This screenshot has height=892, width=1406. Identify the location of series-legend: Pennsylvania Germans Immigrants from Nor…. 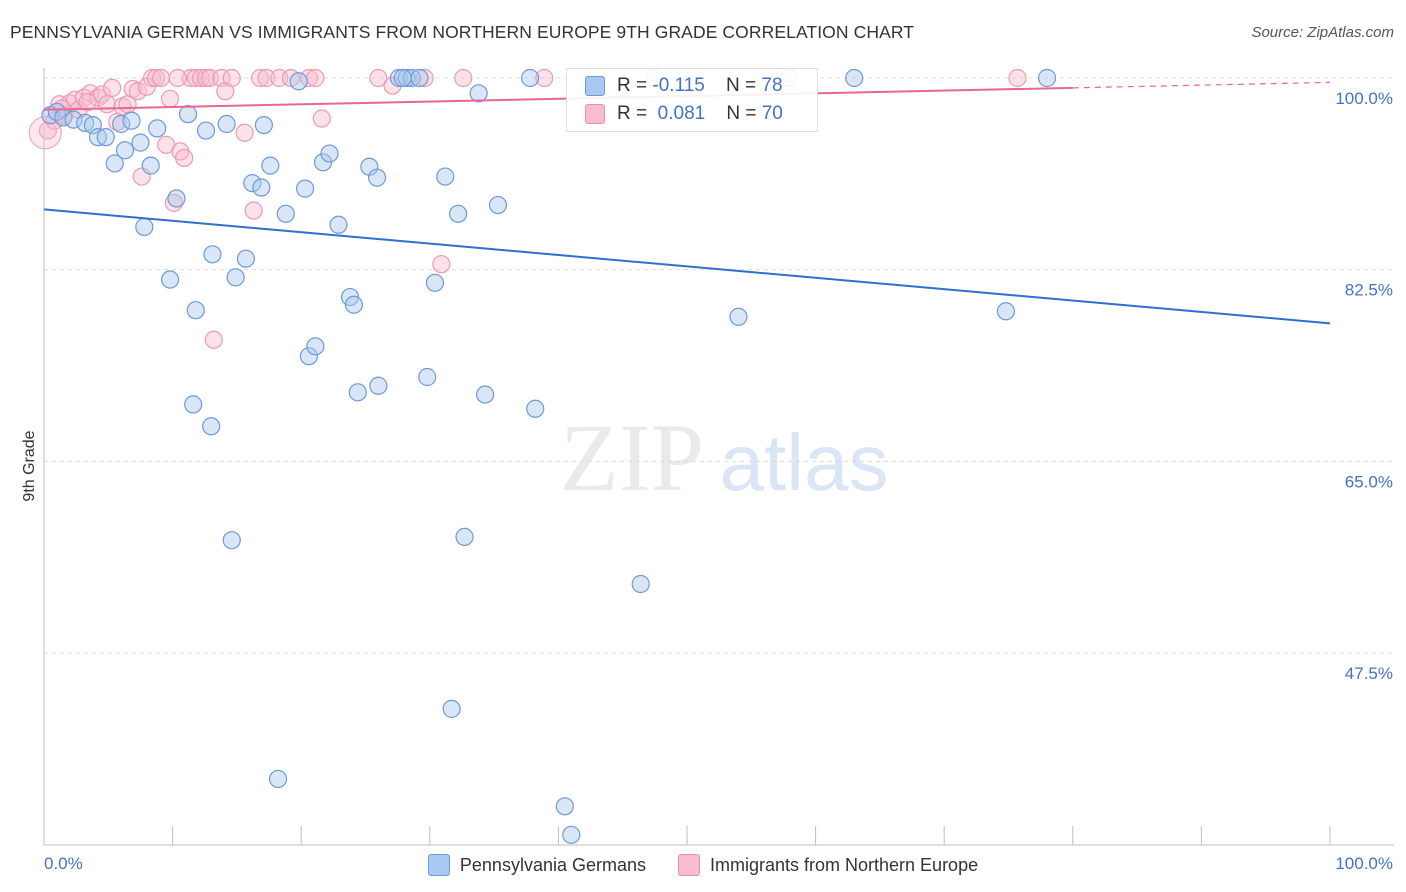
(703, 865).